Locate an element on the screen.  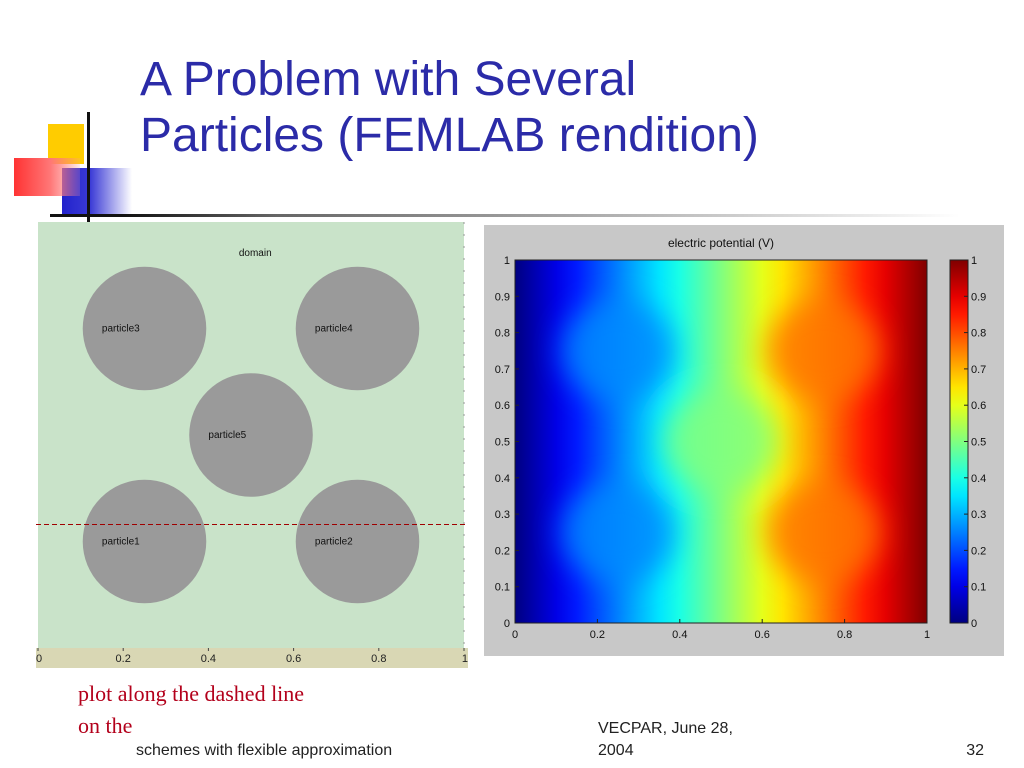
geometry-x-tick-label: 0.4 is located at coordinates (208, 659).